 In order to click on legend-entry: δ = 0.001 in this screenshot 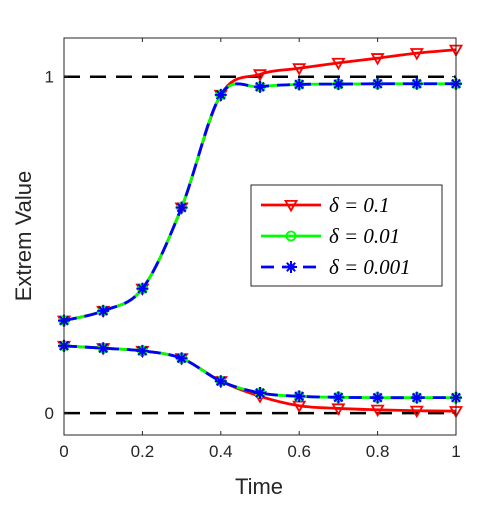, I will do `click(336, 267)`.